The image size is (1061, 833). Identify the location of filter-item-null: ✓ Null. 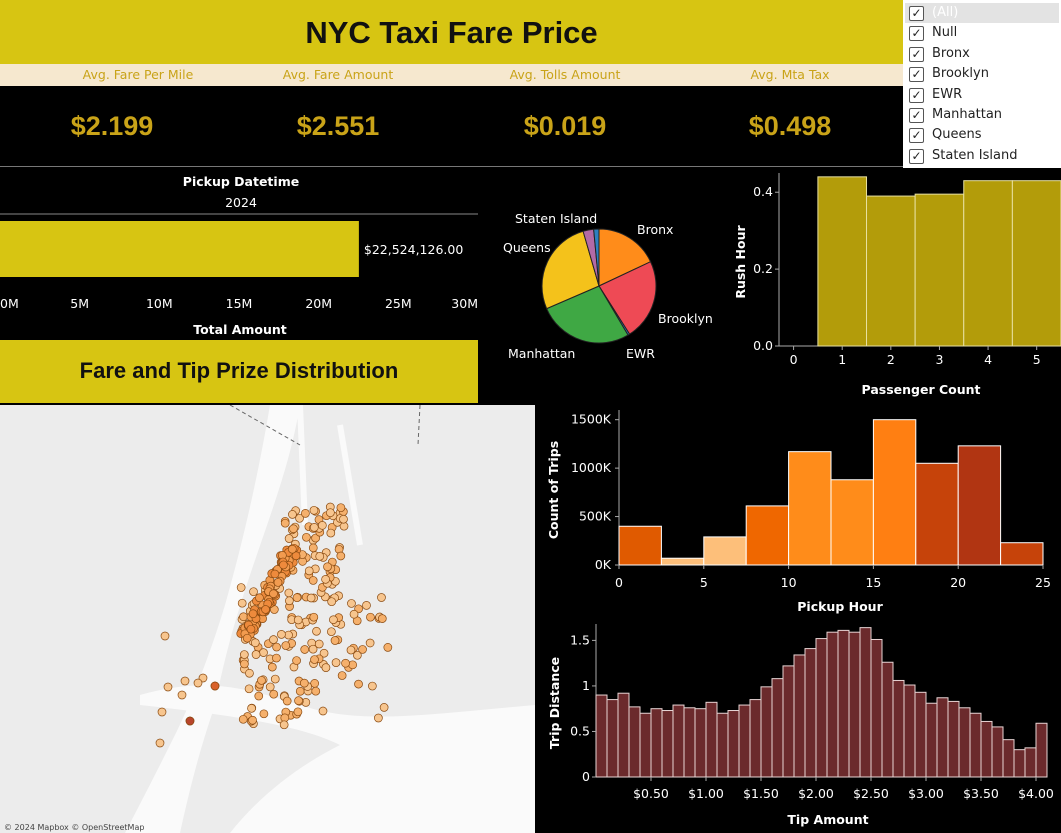
(982, 33).